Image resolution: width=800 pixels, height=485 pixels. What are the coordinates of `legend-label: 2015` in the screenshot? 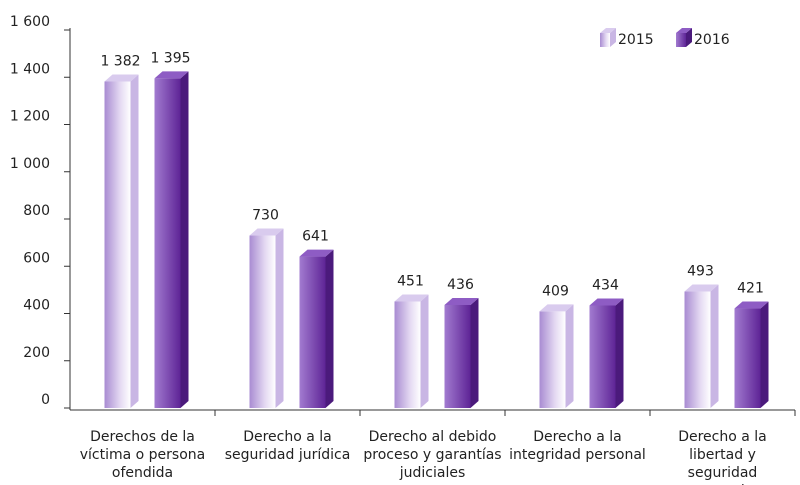 It's located at (636, 40).